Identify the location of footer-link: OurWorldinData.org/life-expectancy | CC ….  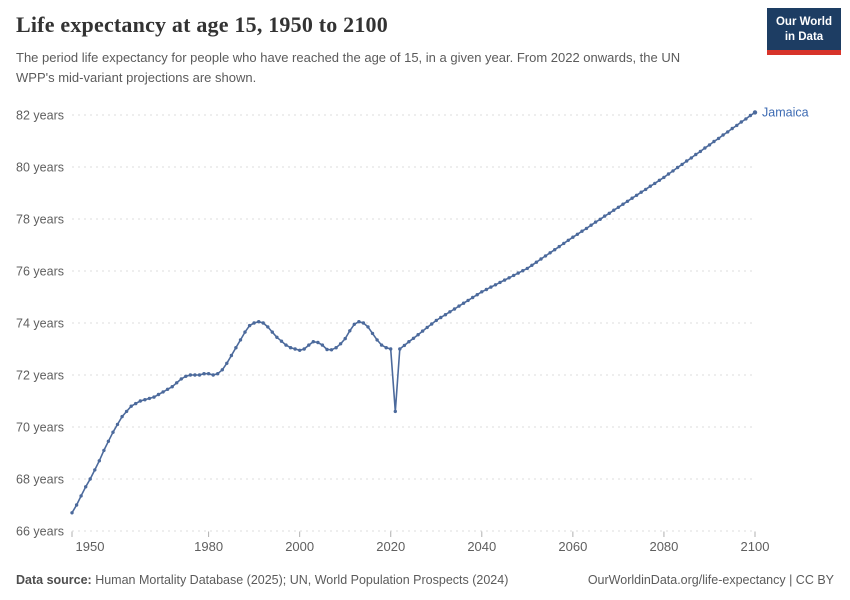
(710, 580).